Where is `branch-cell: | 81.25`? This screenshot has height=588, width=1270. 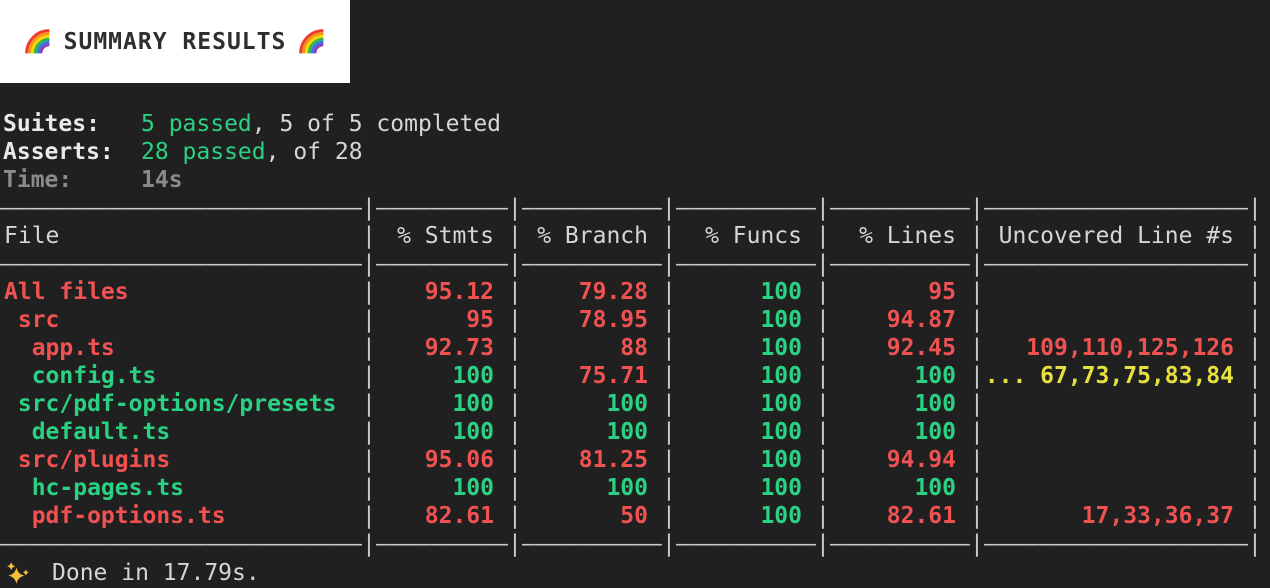
branch-cell: | 81.25 is located at coordinates (585, 460).